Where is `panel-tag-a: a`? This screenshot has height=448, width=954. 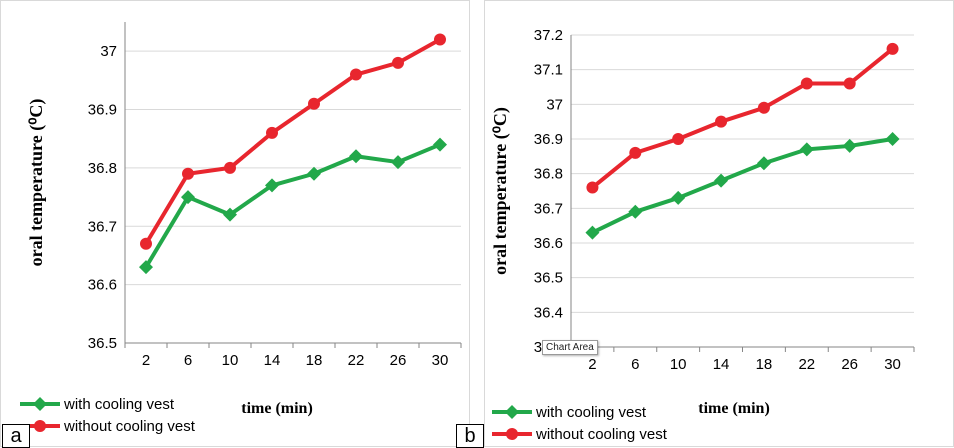
panel-tag-a: a is located at coordinates (16, 436).